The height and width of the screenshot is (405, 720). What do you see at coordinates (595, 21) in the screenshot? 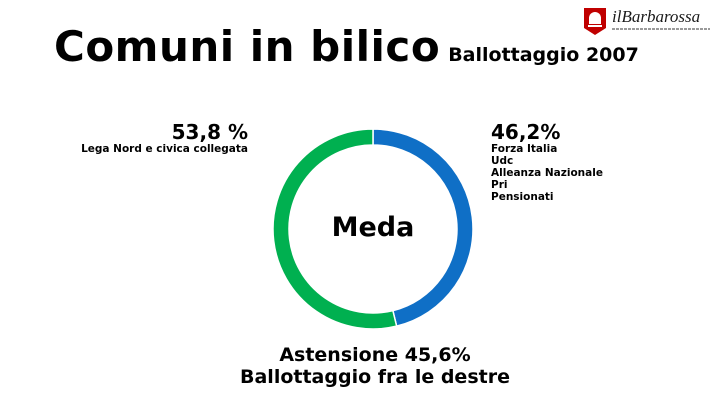
I see `logo-emblem-icon` at bounding box center [595, 21].